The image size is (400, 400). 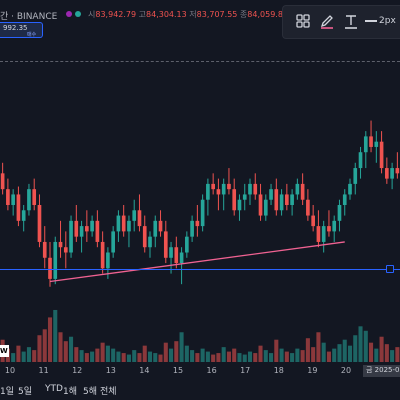 What do you see at coordinates (77, 370) in the screenshot?
I see `time-axis-tick: 12` at bounding box center [77, 370].